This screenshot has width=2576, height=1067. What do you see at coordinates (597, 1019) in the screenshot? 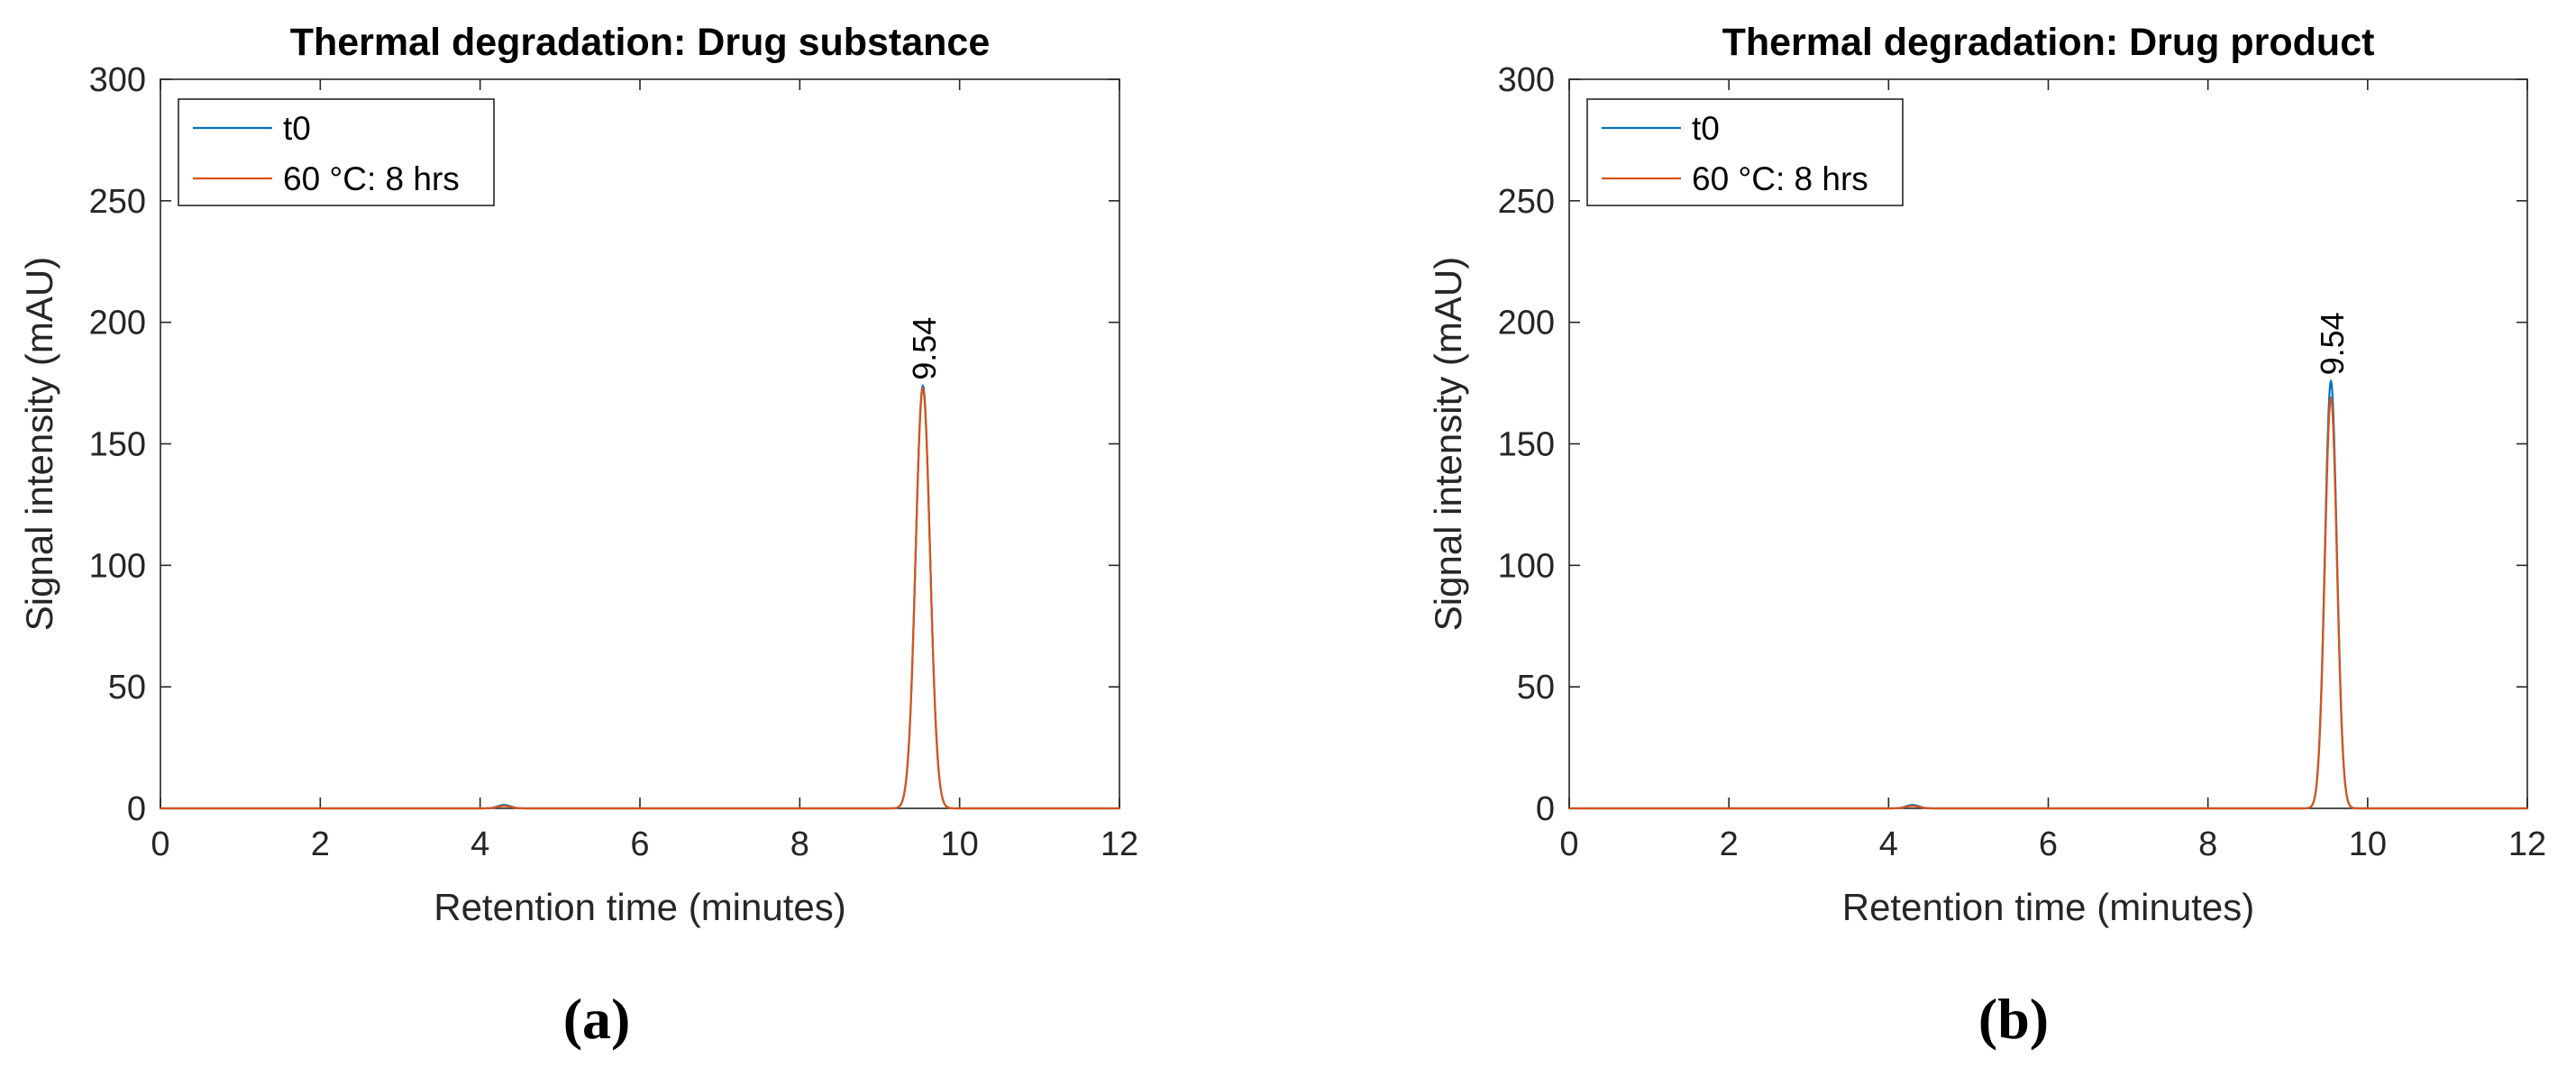
I see `panel-label-a: (a)` at bounding box center [597, 1019].